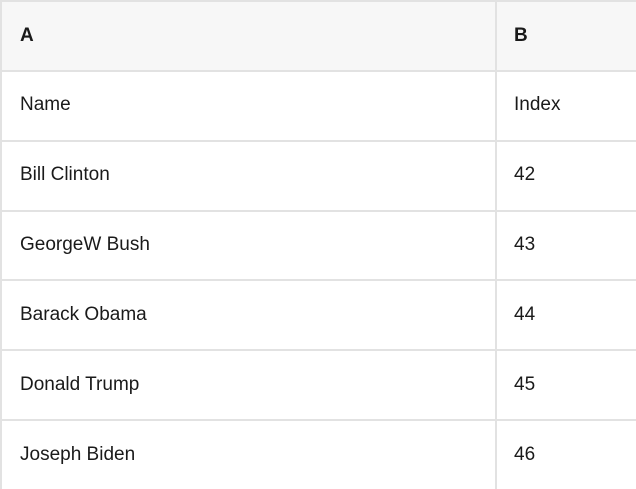 The height and width of the screenshot is (489, 636). I want to click on table-row: Name Index, so click(319, 106).